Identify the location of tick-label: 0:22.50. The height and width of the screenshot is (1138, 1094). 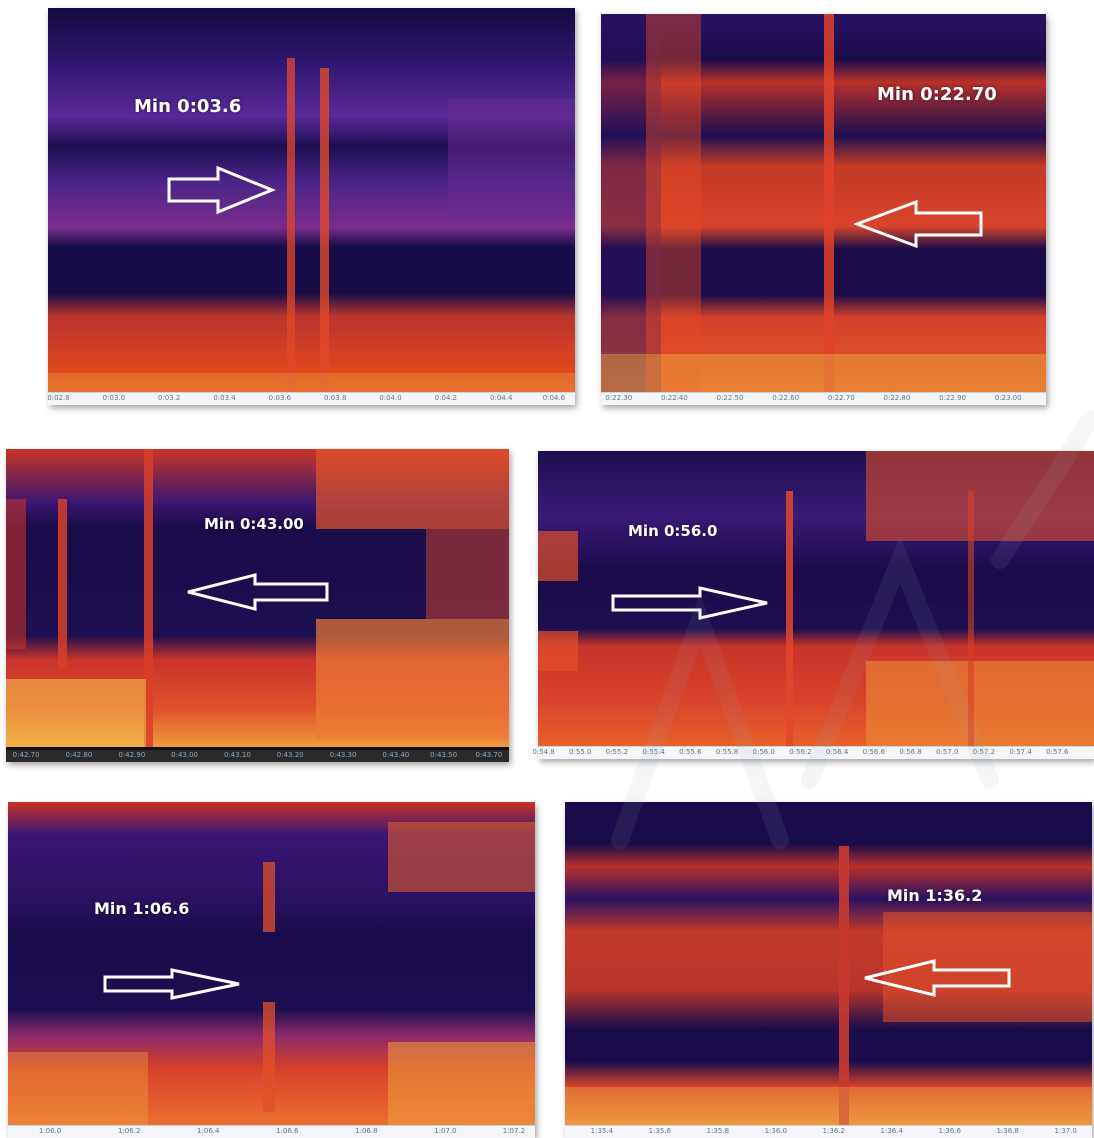
(730, 398).